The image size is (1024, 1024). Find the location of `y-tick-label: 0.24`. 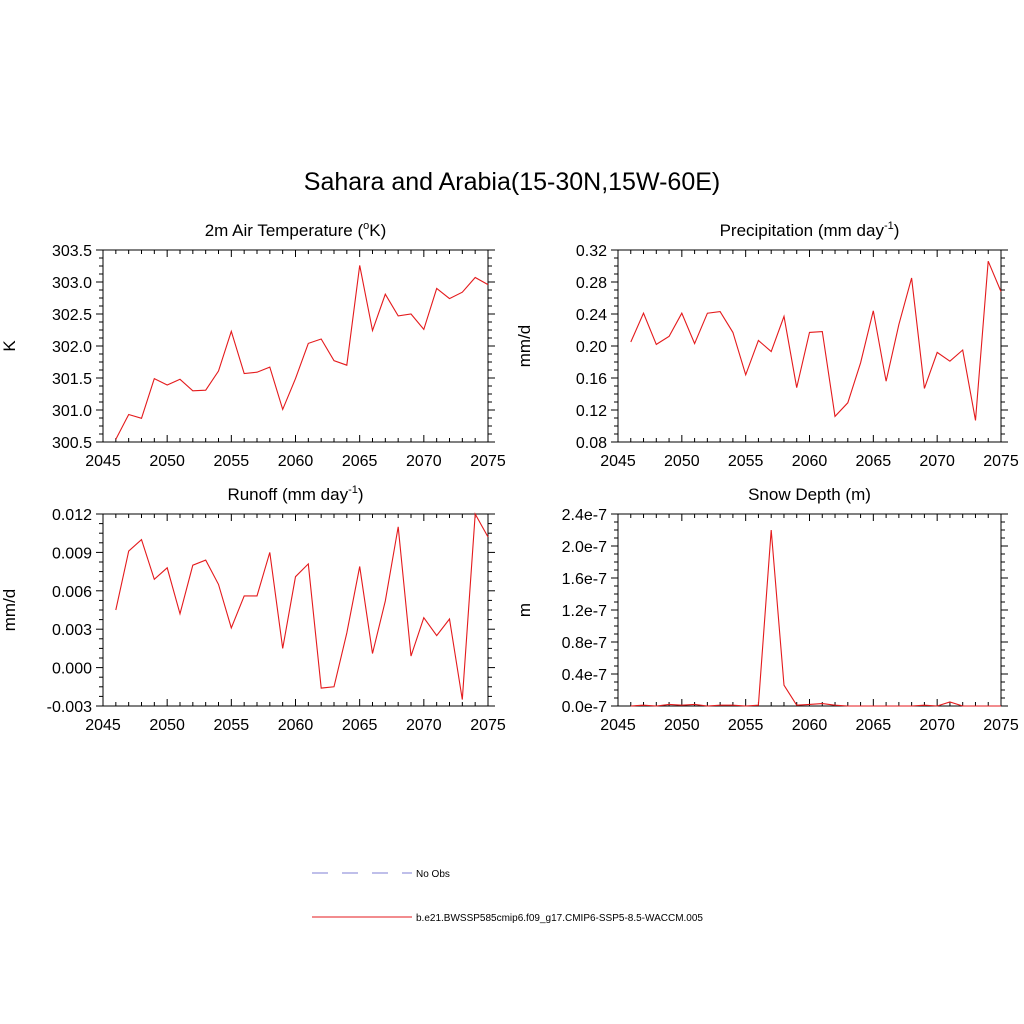

y-tick-label: 0.24 is located at coordinates (591, 315).